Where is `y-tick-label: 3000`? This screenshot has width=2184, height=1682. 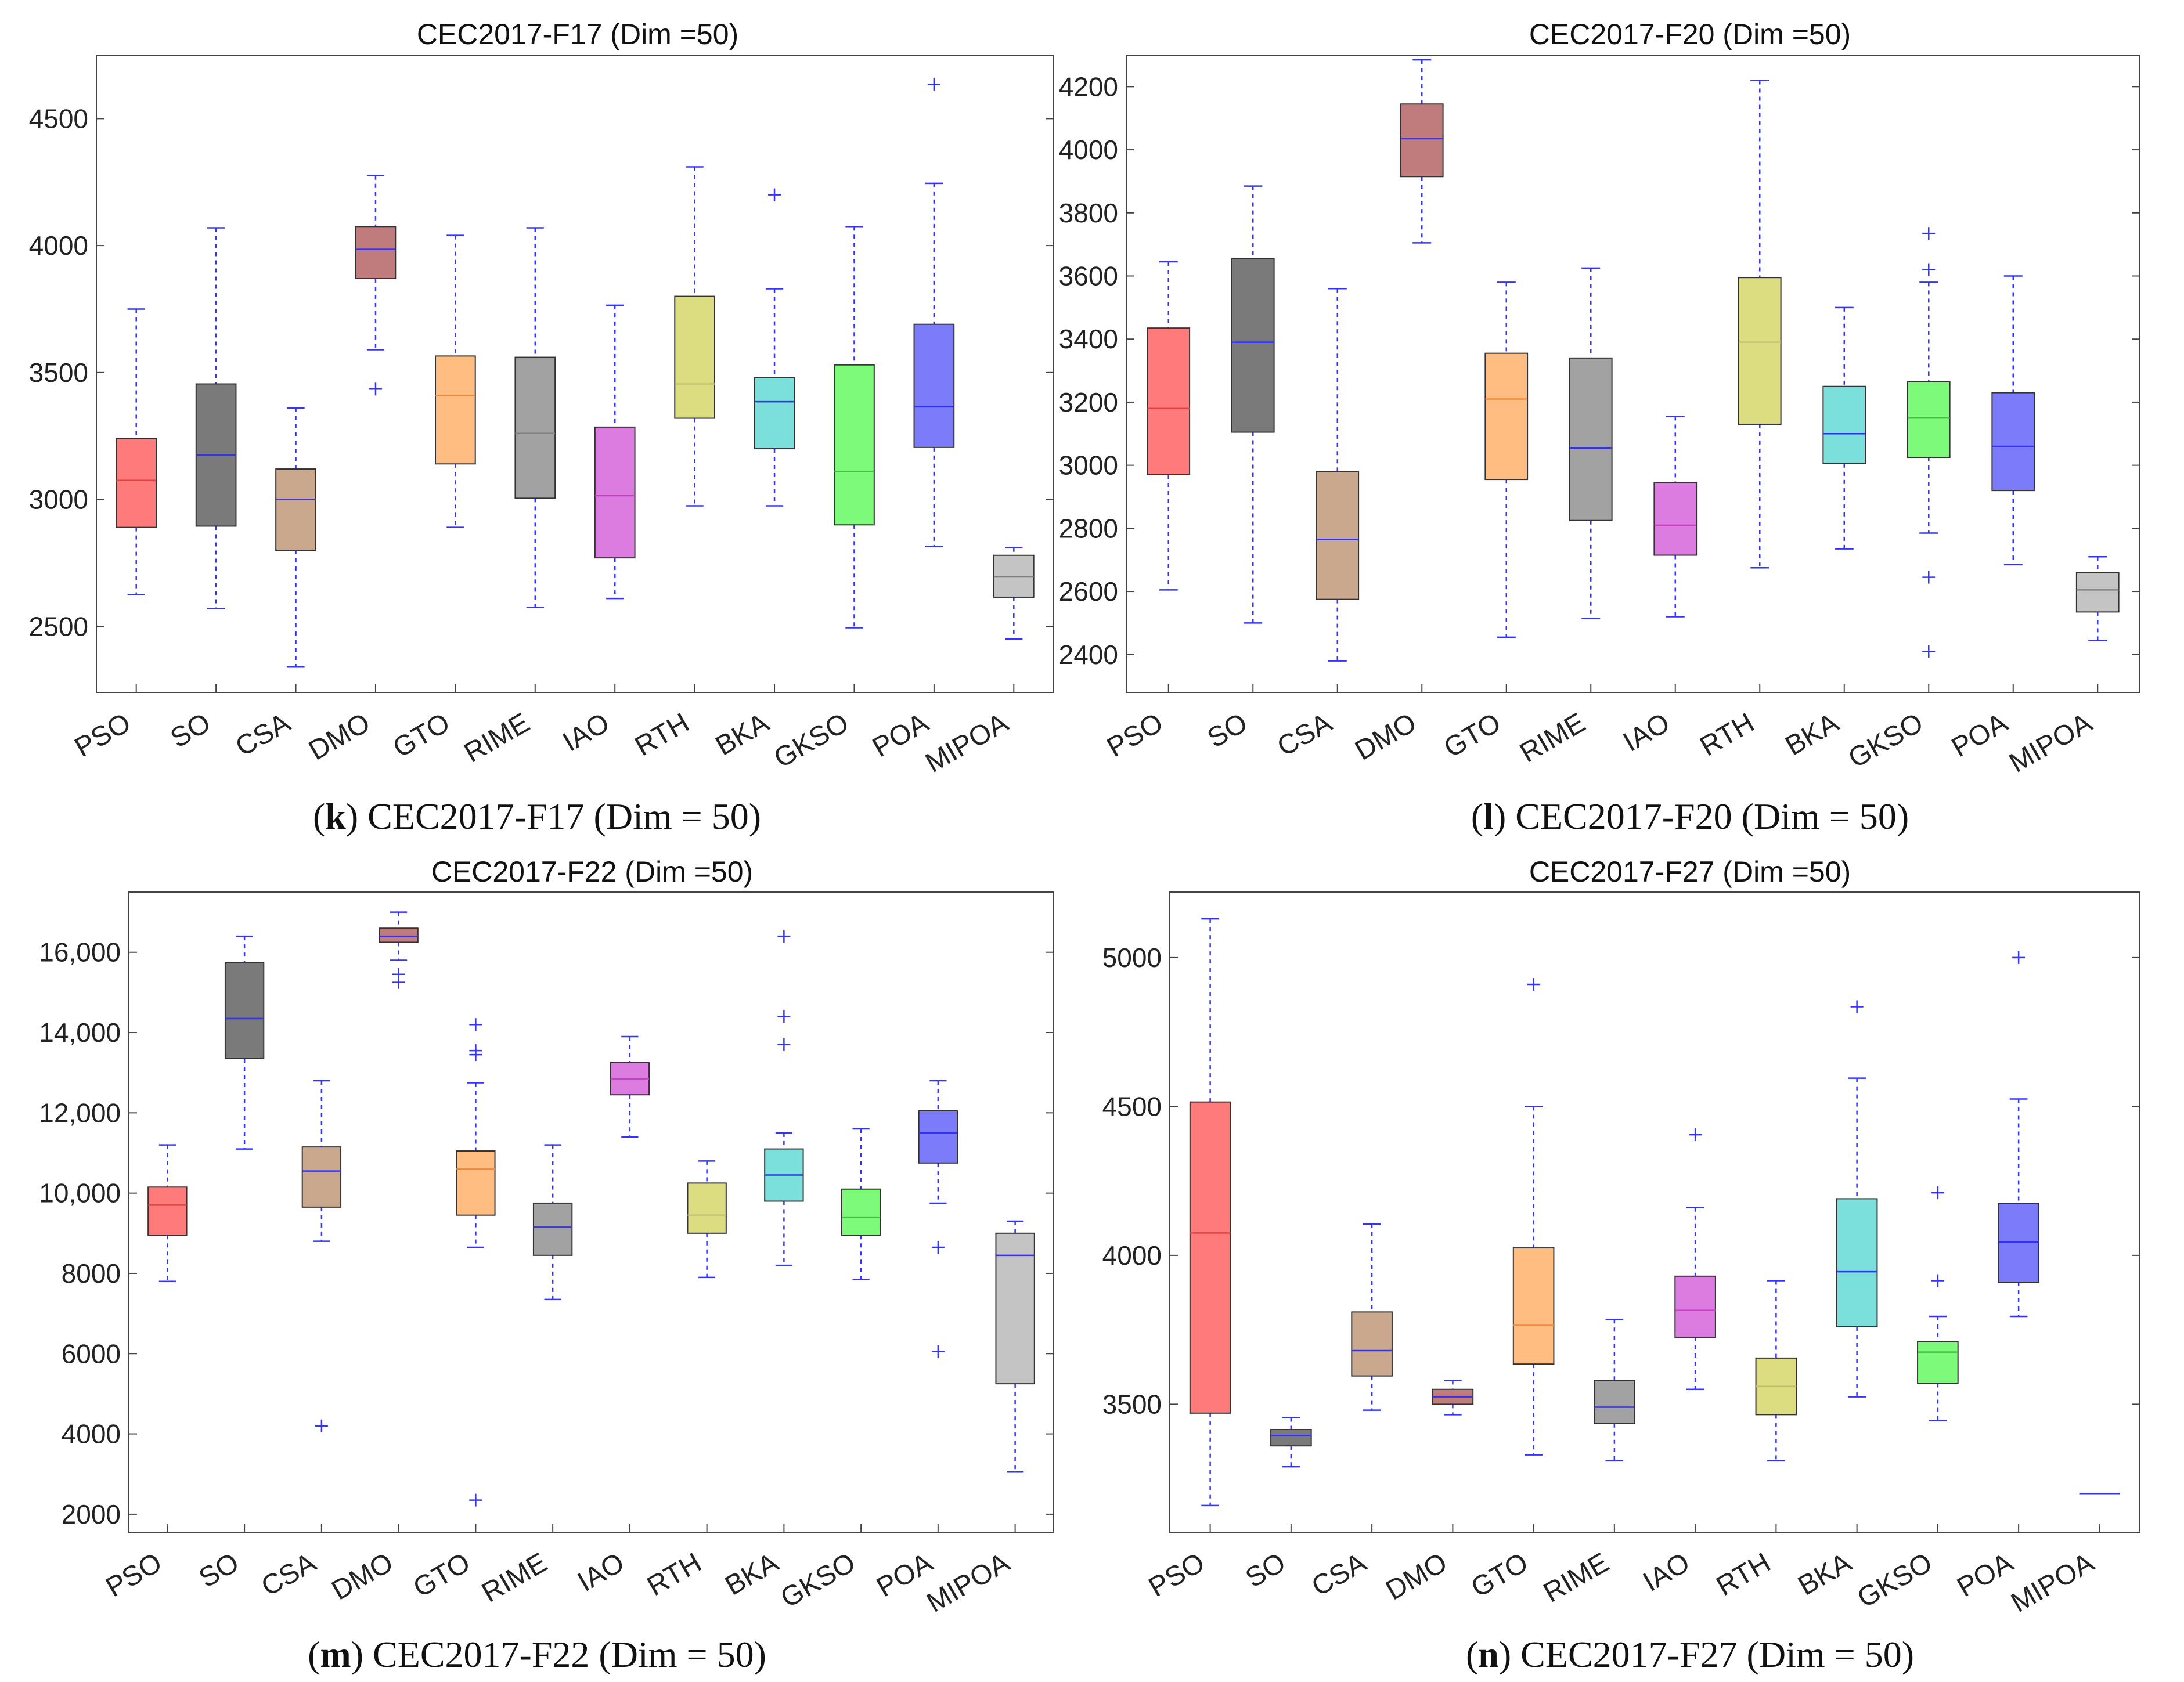 y-tick-label: 3000 is located at coordinates (58, 500).